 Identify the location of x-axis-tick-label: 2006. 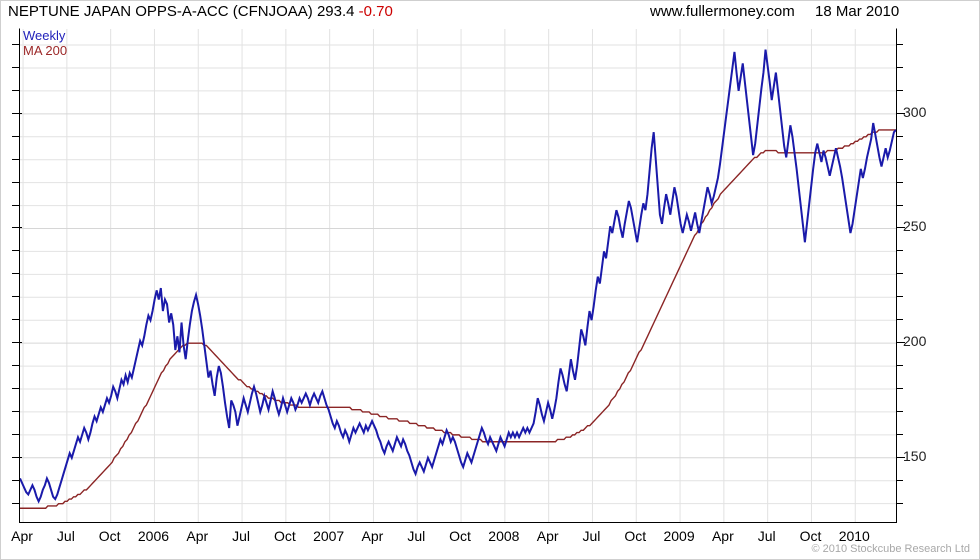
(153, 536).